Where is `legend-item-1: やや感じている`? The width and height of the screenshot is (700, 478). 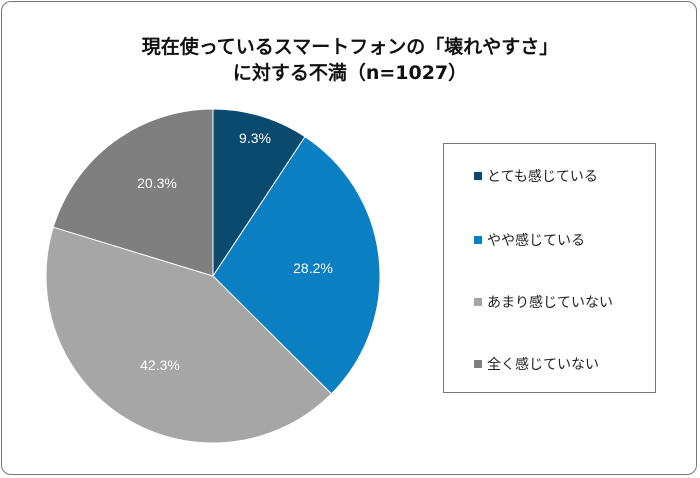
legend-item-1: やや感じている is located at coordinates (529, 240).